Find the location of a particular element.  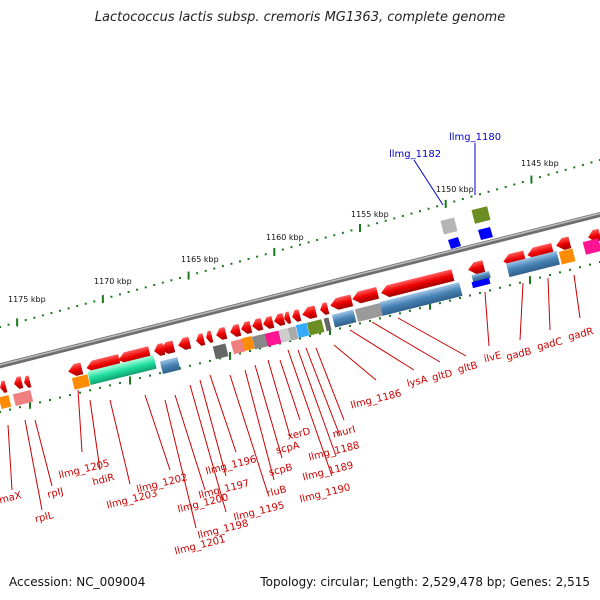

outer-features is located at coordinates (466, 227).